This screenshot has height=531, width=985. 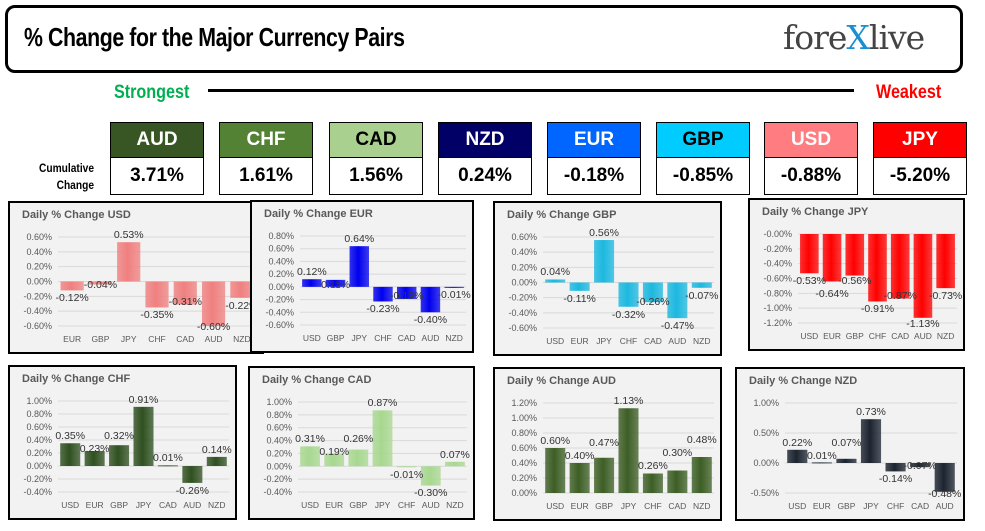 I want to click on y-tick-label: 1.00%, so click(x=39, y=401).